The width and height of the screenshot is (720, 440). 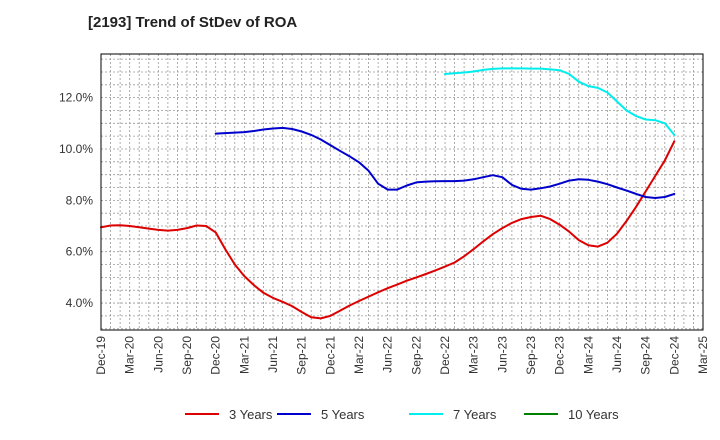 What do you see at coordinates (244, 355) in the screenshot?
I see `x-tick-label: Mar-21` at bounding box center [244, 355].